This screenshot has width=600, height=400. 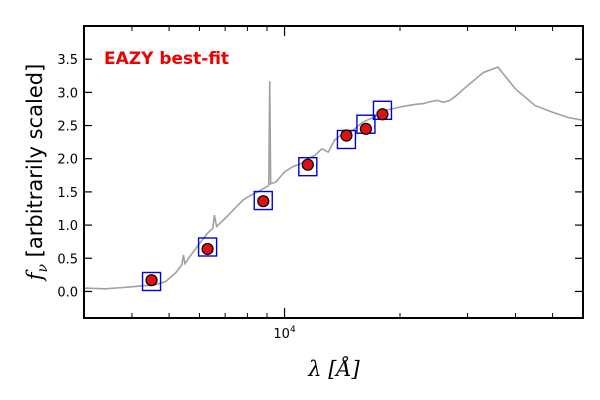 What do you see at coordinates (67, 259) in the screenshot?
I see `y-tick-label: 0.5` at bounding box center [67, 259].